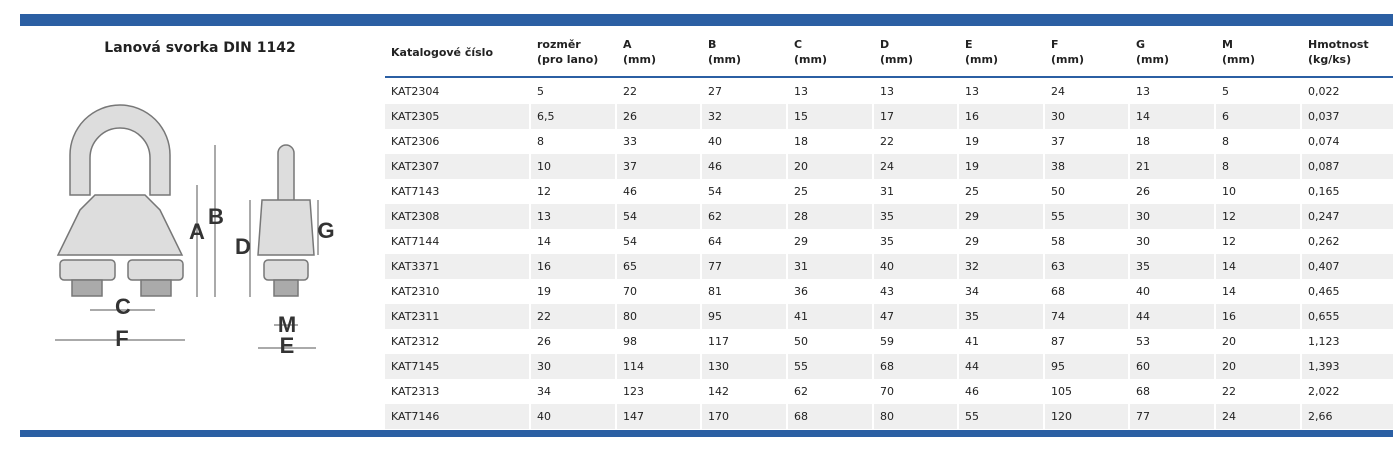 The height and width of the screenshot is (457, 1400). Describe the element at coordinates (1085, 416) in the screenshot. I see `table-cell: 120` at that location.